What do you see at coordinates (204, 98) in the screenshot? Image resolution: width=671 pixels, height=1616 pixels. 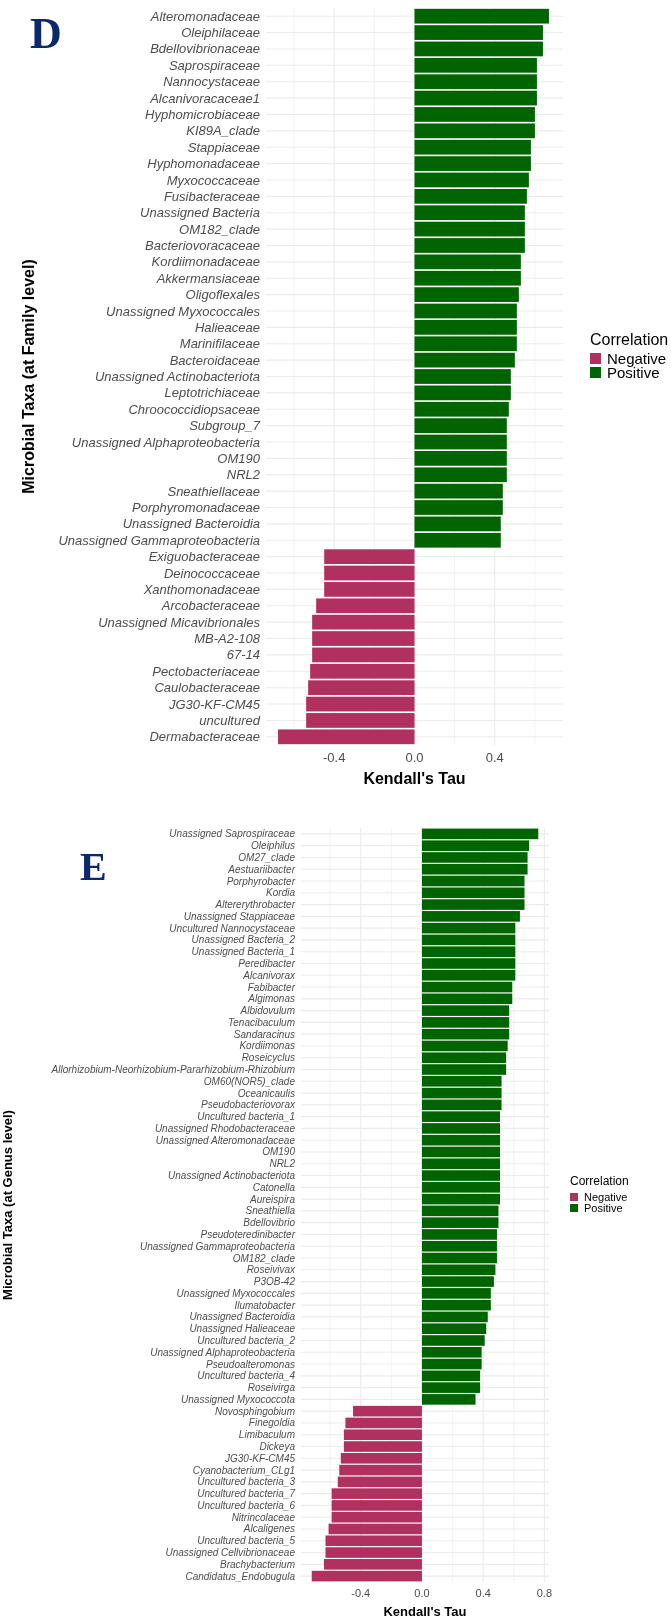 I see `y-tick-label: Alcanivoracaceae1` at bounding box center [204, 98].